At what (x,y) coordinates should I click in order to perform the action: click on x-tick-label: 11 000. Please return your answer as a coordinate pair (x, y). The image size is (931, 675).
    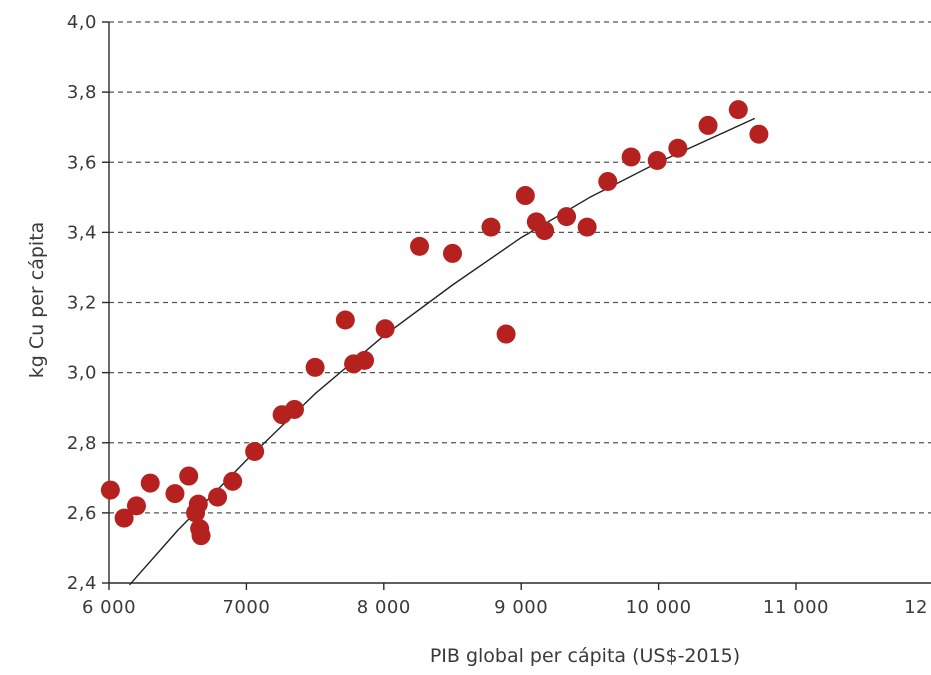
    Looking at the image, I should click on (796, 607).